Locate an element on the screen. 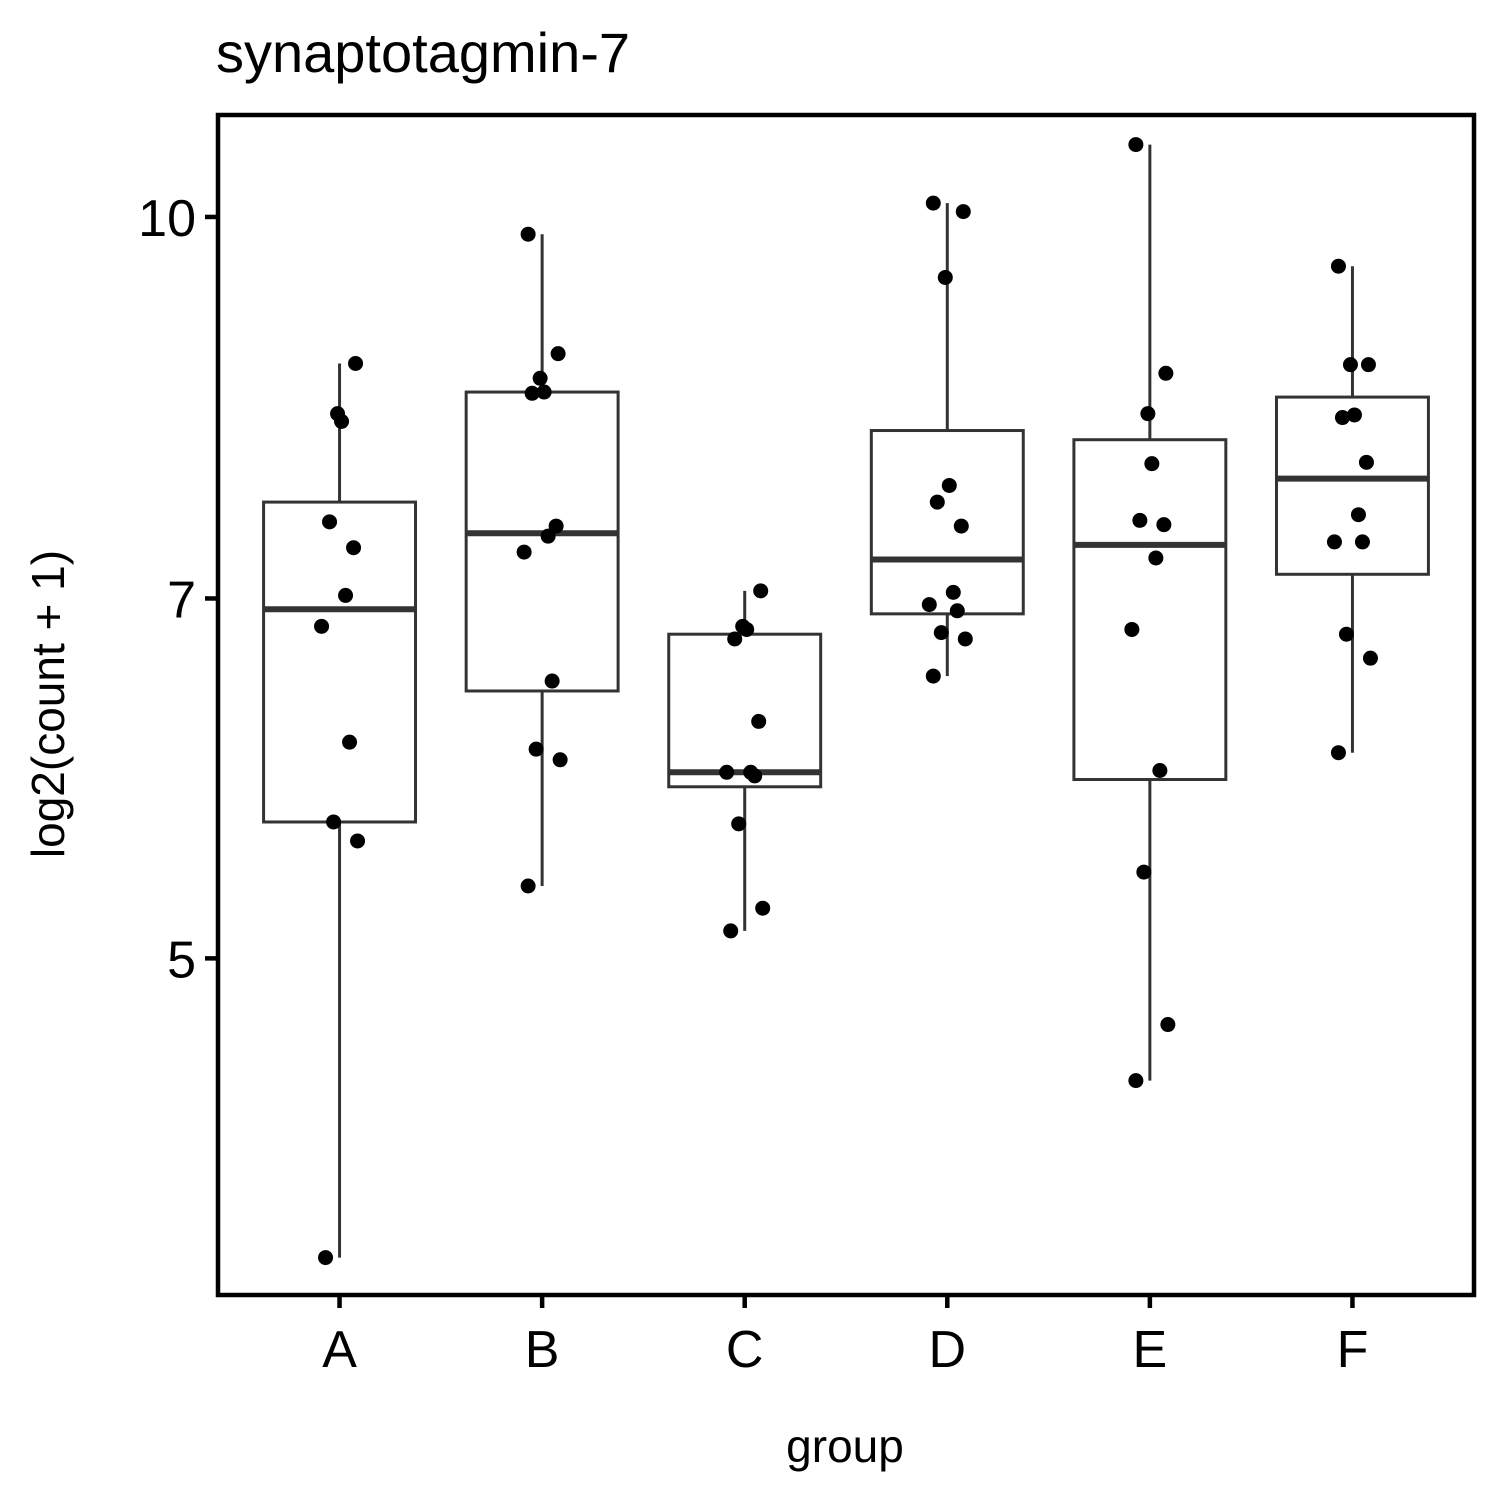 This screenshot has height=1500, width=1500. y-tick-label-5: 5 is located at coordinates (181, 960).